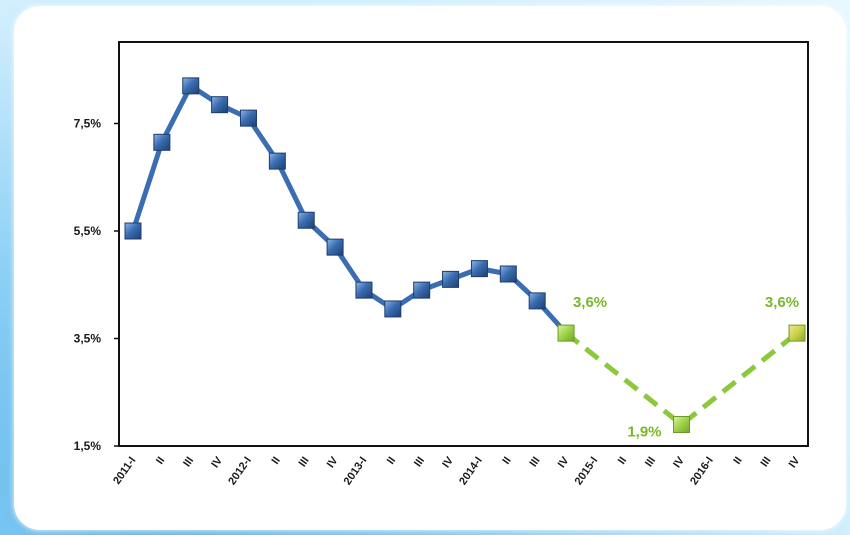  I want to click on x-tick-label: 2015-I, so click(587, 471).